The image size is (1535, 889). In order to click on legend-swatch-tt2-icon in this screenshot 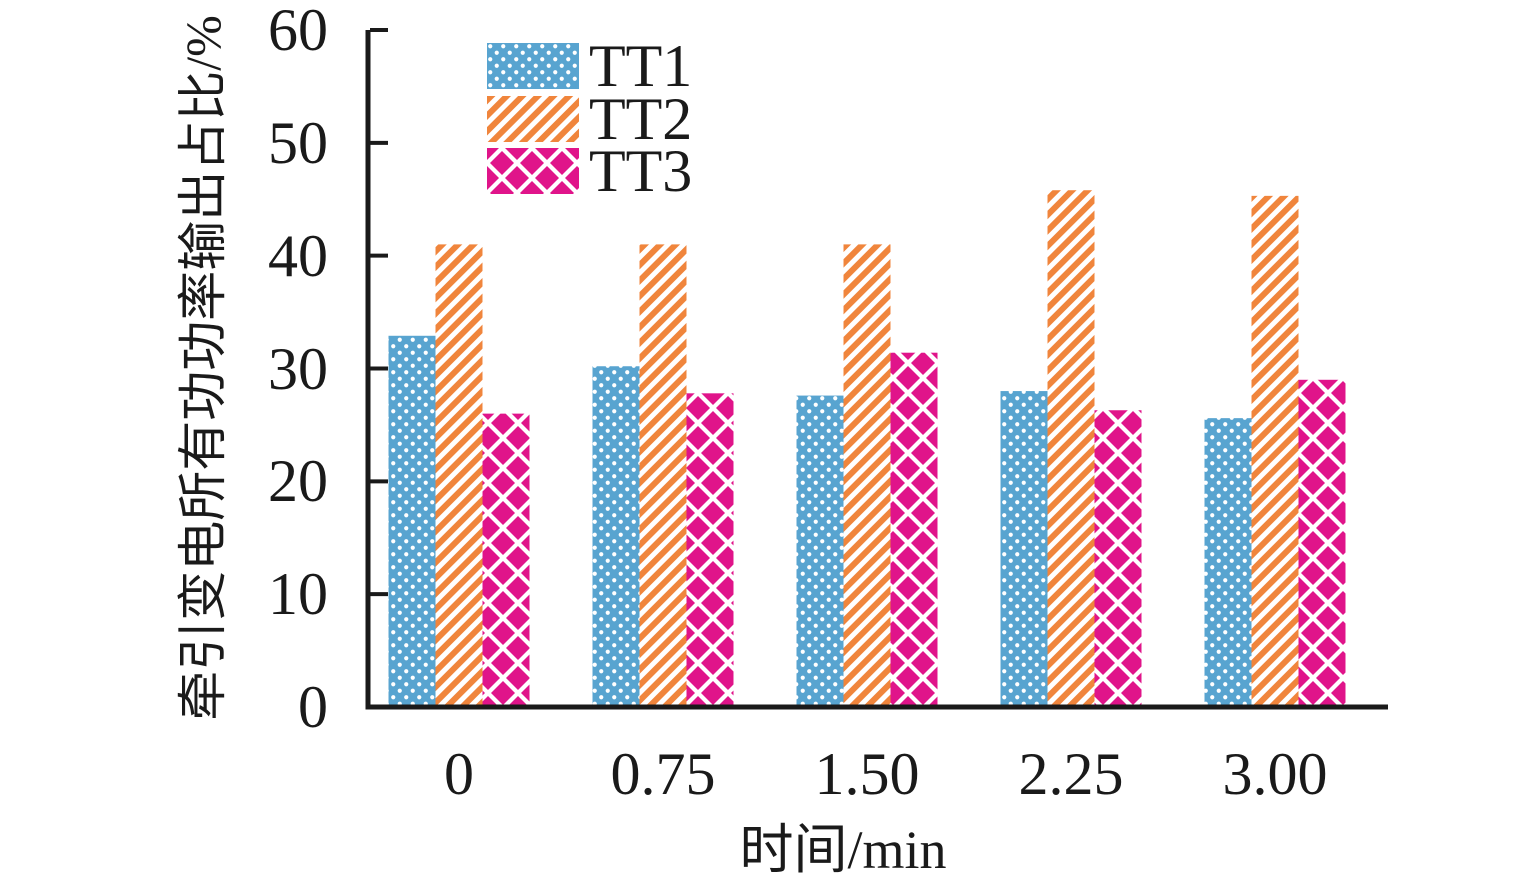, I will do `click(533, 118)`.